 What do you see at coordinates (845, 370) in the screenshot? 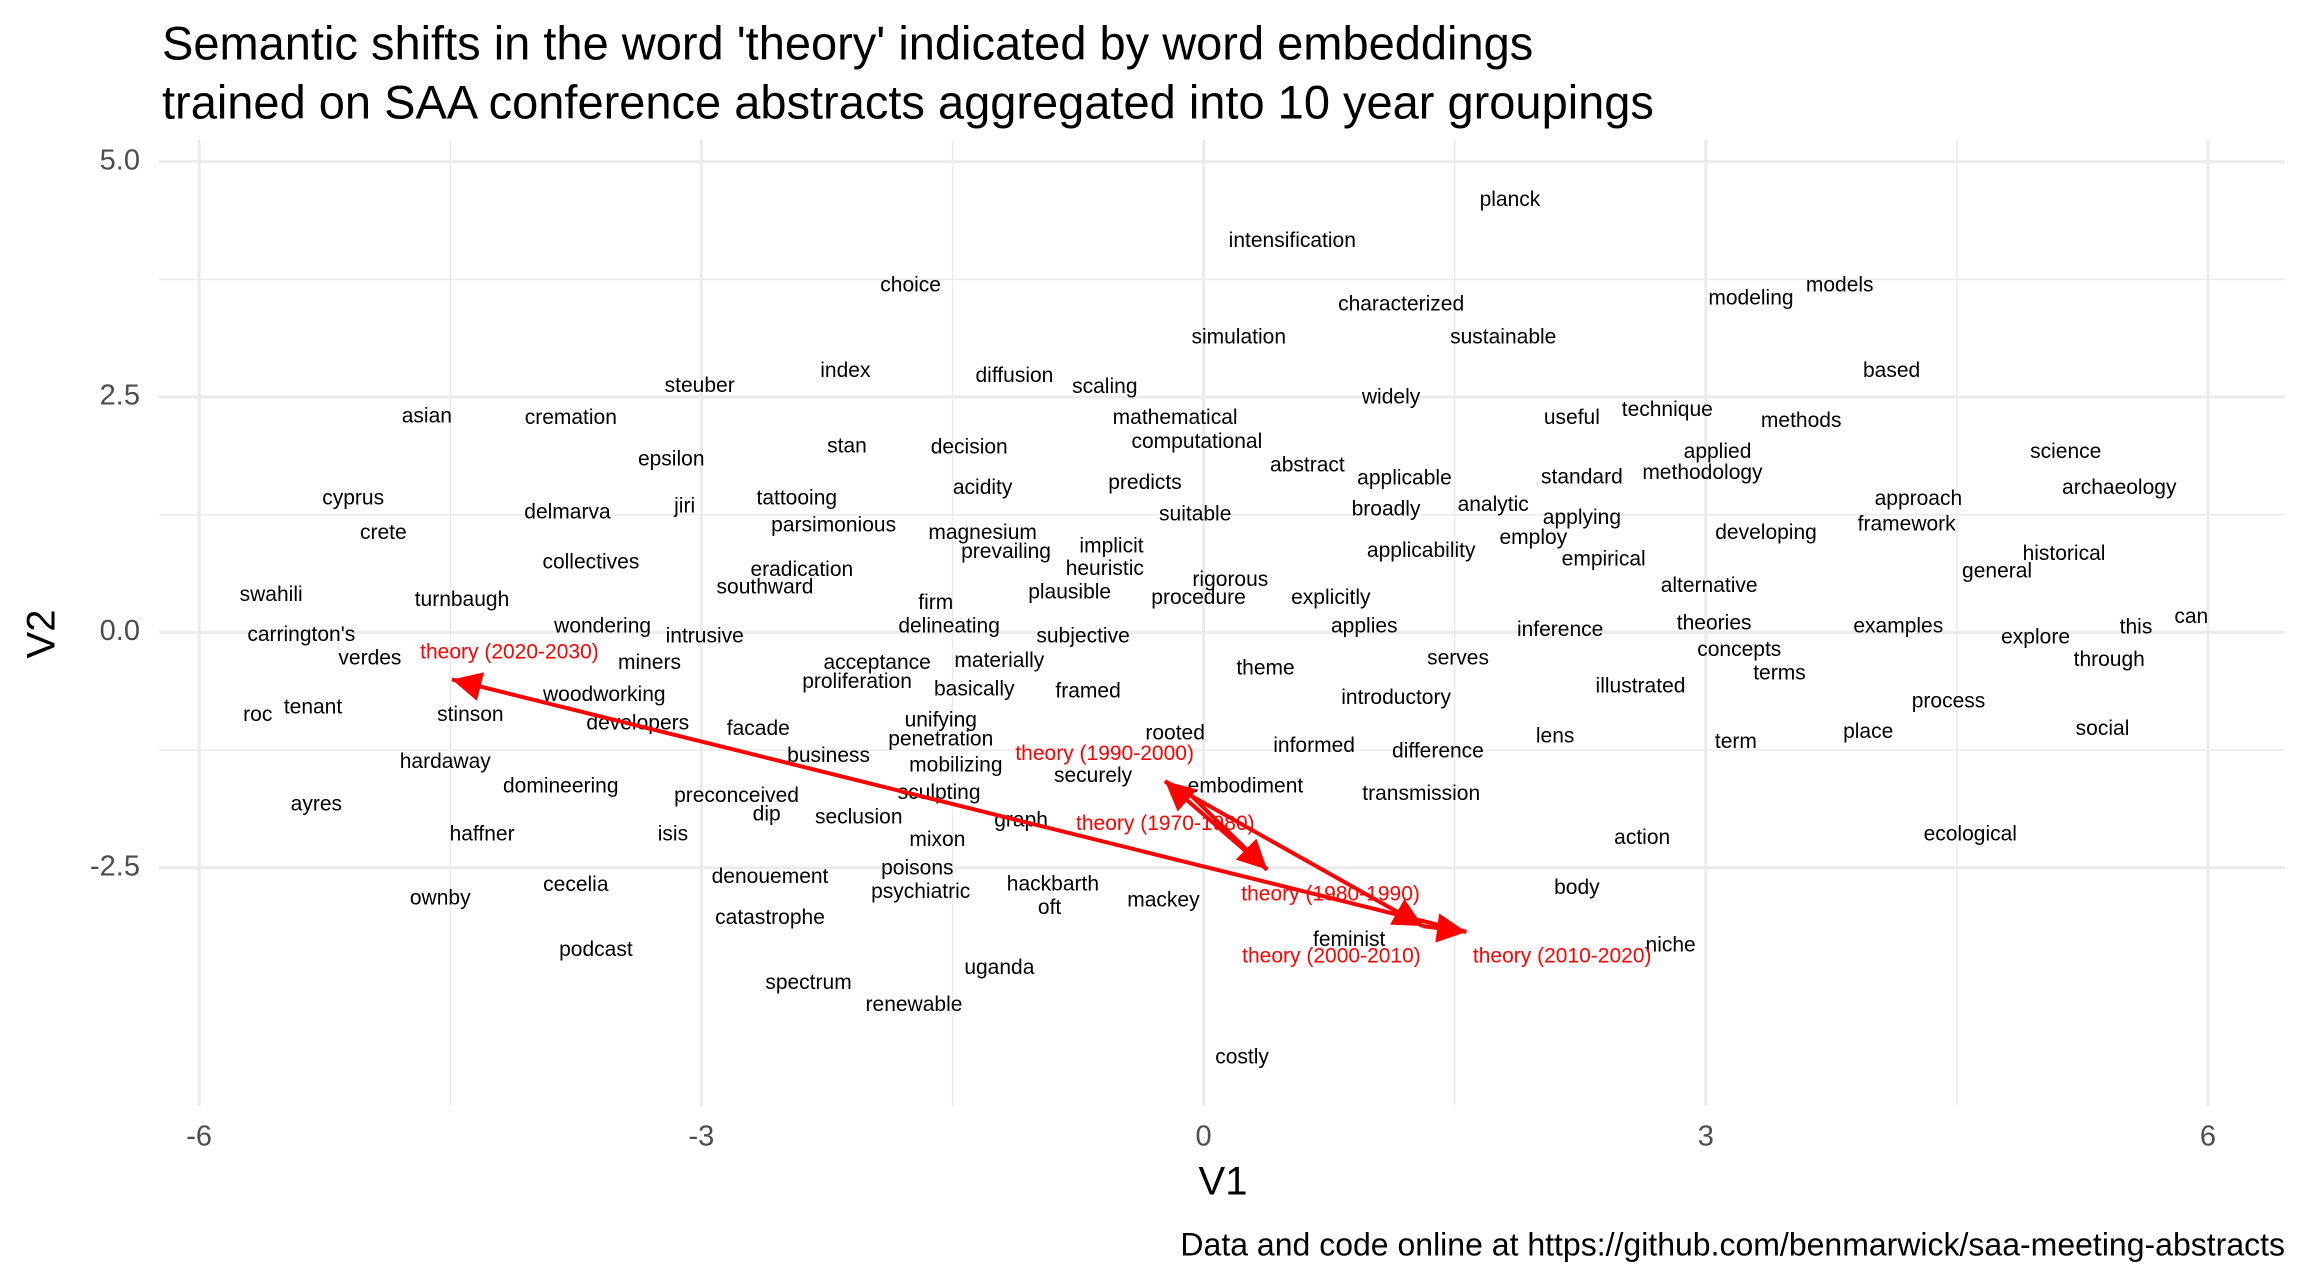
I see `word-label: index` at bounding box center [845, 370].